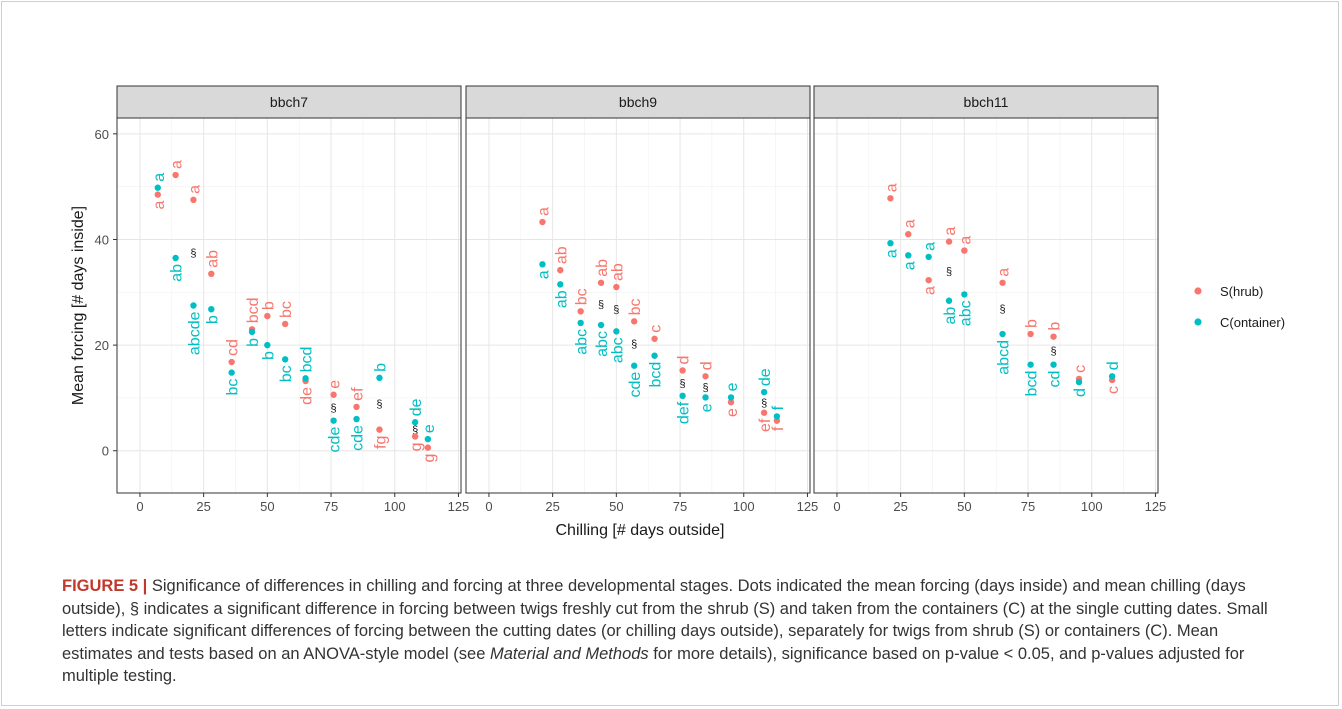 The width and height of the screenshot is (1342, 709). I want to click on data-label: abcde, so click(194, 333).